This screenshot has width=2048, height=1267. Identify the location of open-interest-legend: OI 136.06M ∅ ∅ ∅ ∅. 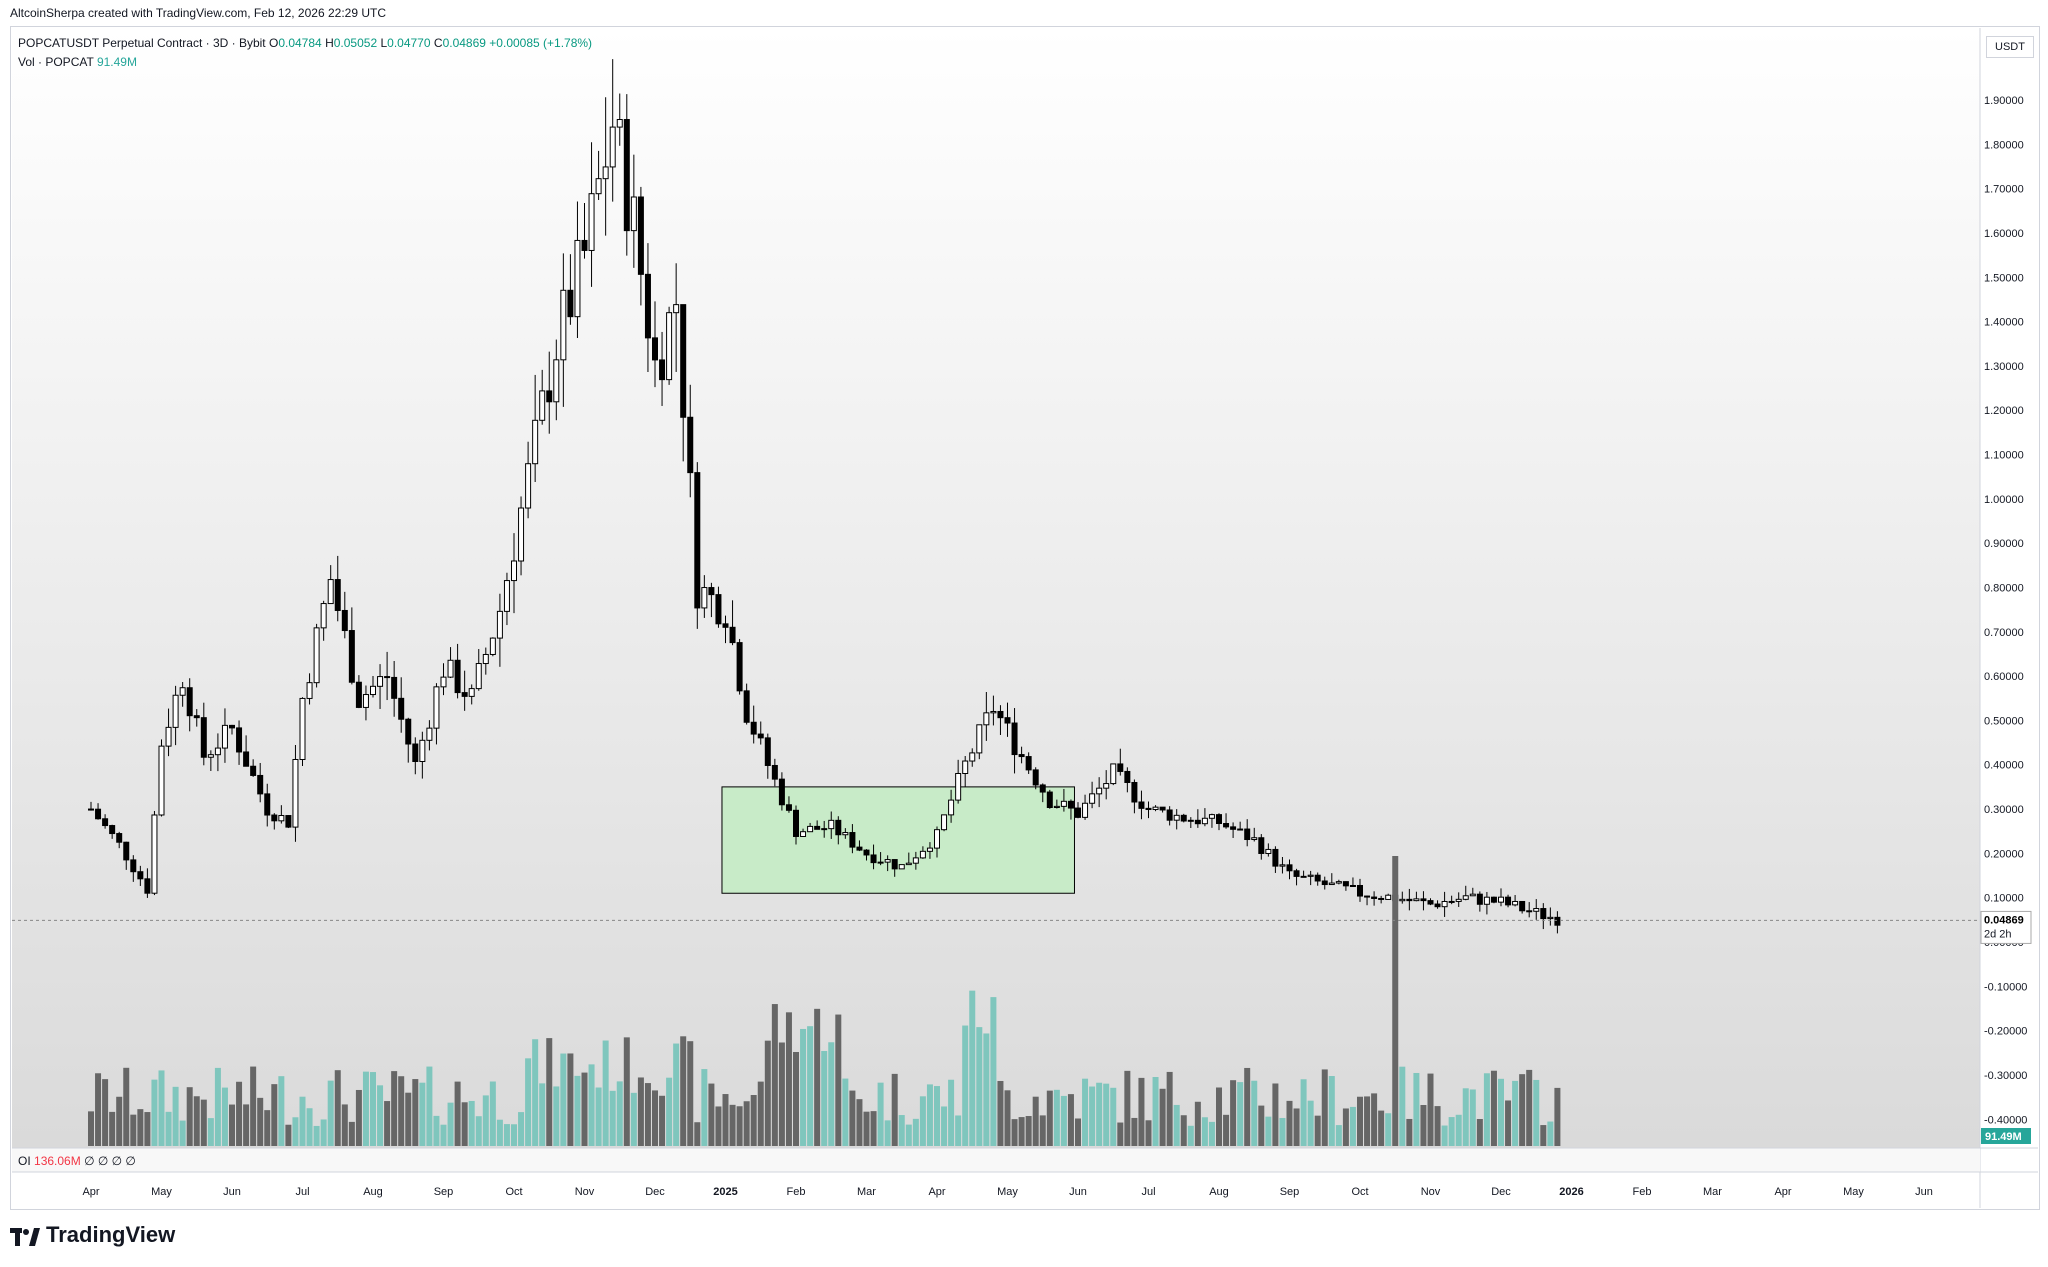
(77, 1161).